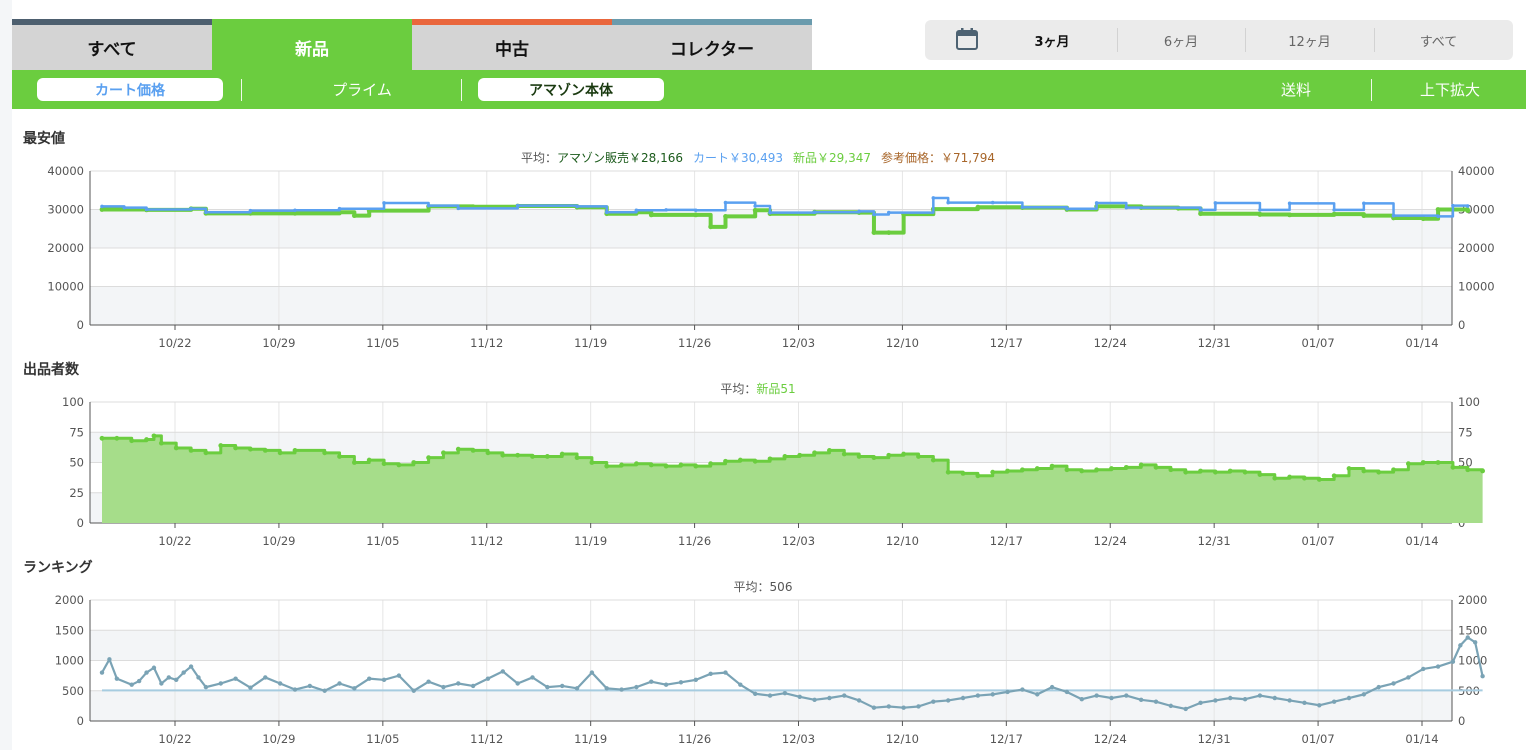 Image resolution: width=1526 pixels, height=750 pixels. I want to click on x-tick-label: 11/19, so click(590, 343).